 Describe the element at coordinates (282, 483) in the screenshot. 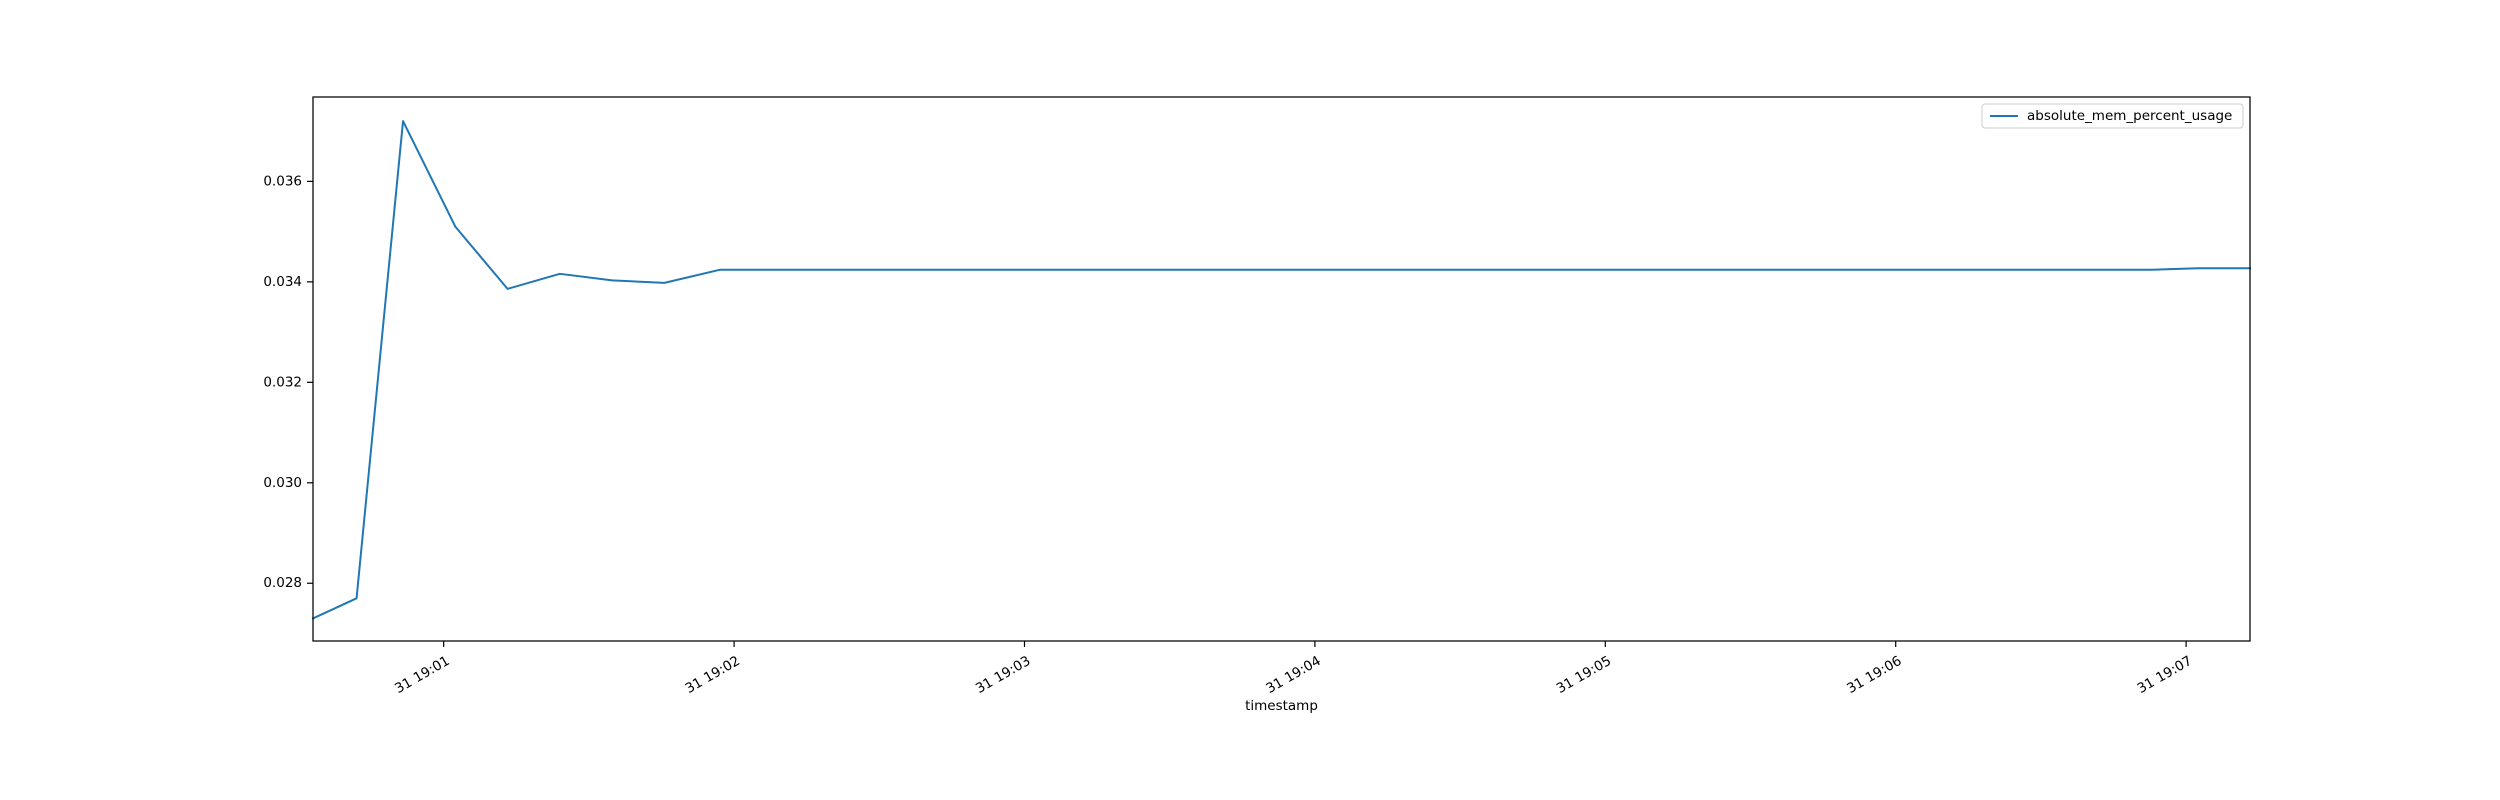

I see `y-tick-label: 0.030` at that location.